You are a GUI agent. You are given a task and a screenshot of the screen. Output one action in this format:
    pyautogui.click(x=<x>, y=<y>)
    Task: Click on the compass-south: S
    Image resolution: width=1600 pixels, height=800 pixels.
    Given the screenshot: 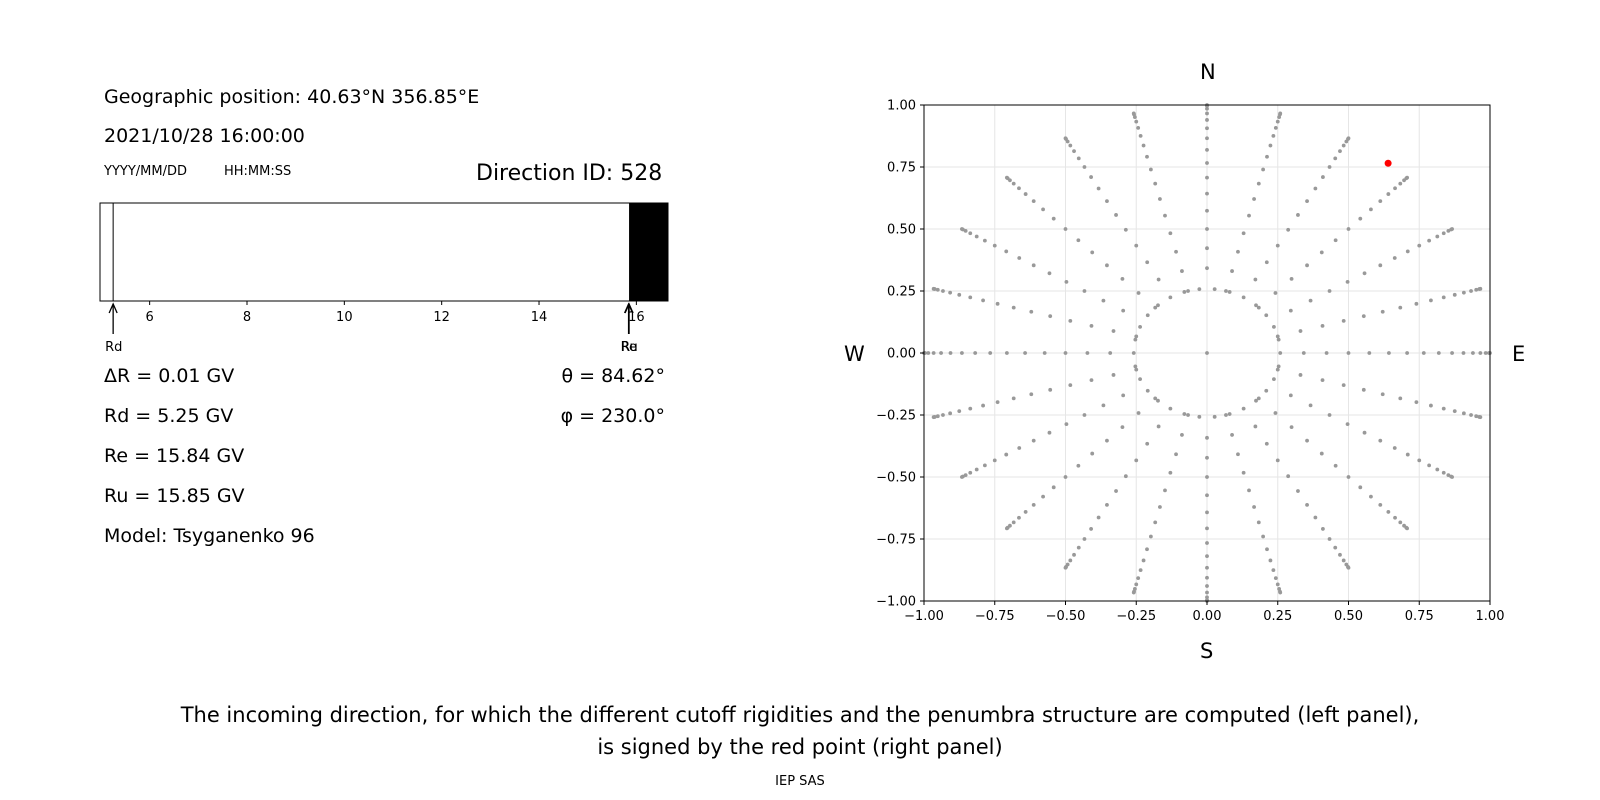 What is the action you would take?
    pyautogui.click(x=1207, y=651)
    